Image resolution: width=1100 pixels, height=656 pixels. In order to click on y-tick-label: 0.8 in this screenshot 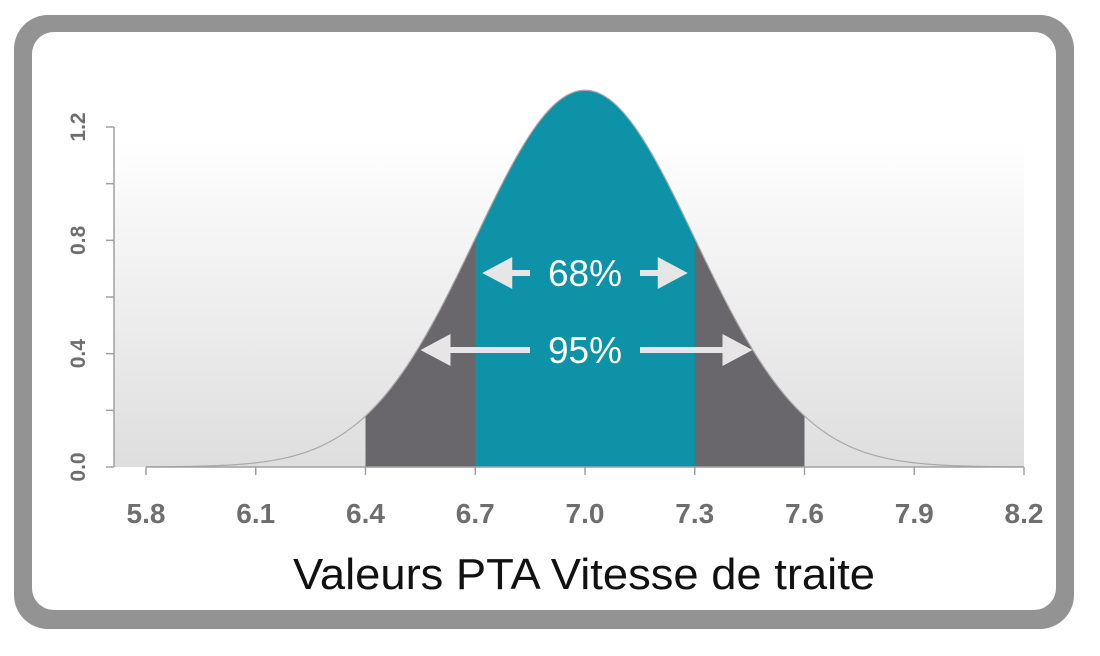, I will do `click(78, 240)`.